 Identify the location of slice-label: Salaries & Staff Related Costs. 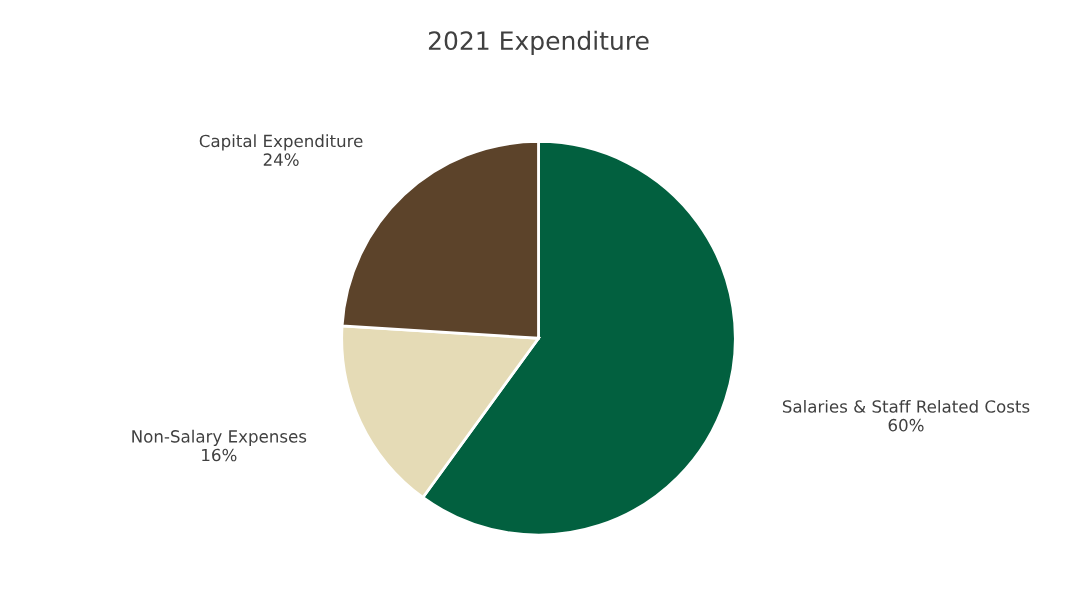
(906, 406).